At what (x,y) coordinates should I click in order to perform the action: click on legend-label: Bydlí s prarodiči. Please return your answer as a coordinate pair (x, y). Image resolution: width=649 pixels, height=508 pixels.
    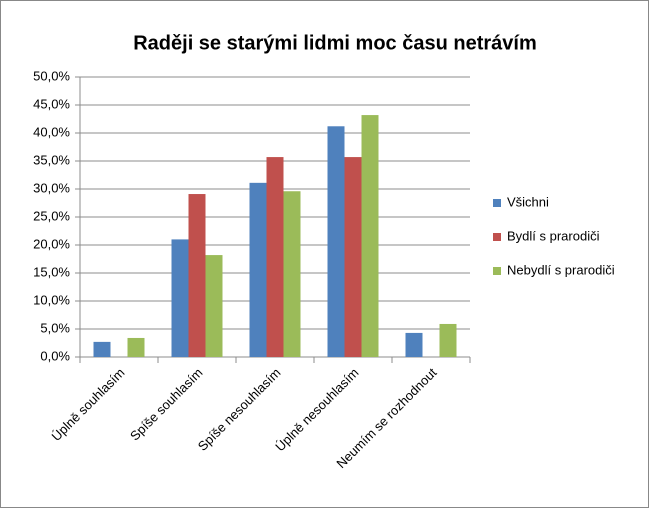
    Looking at the image, I should click on (553, 235).